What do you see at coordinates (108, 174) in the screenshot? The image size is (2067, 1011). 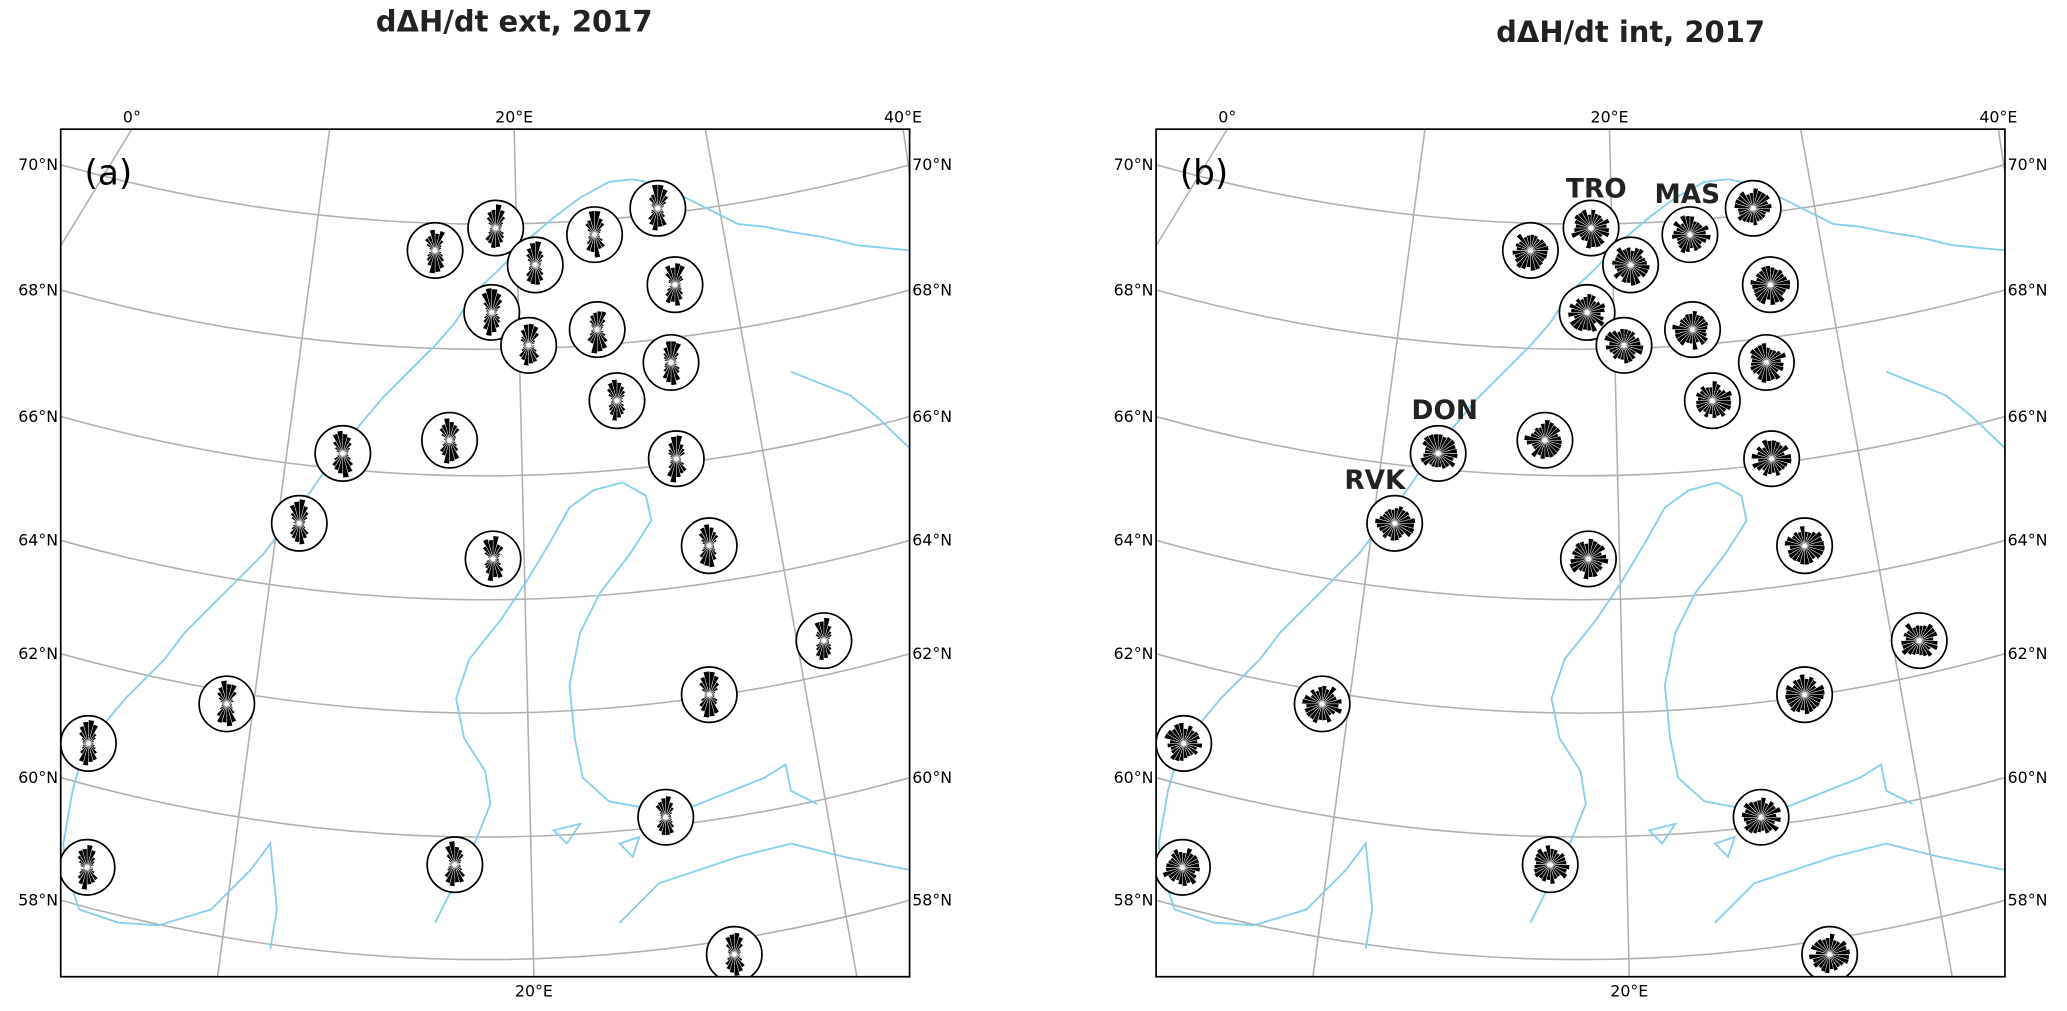 I see `panel-label: (a)` at bounding box center [108, 174].